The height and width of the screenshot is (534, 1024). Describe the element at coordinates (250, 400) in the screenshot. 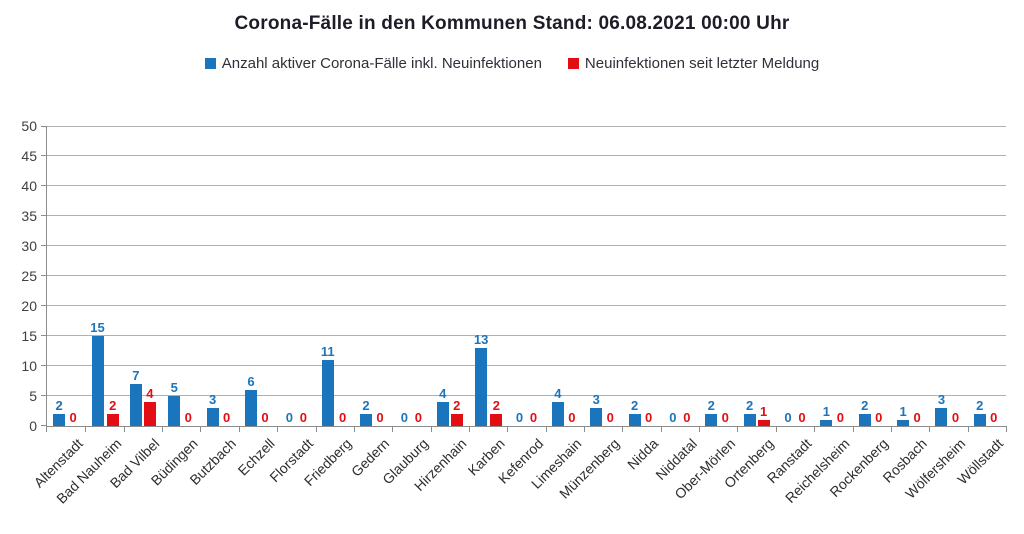

I see `bar-group-active-cases: 6` at that location.